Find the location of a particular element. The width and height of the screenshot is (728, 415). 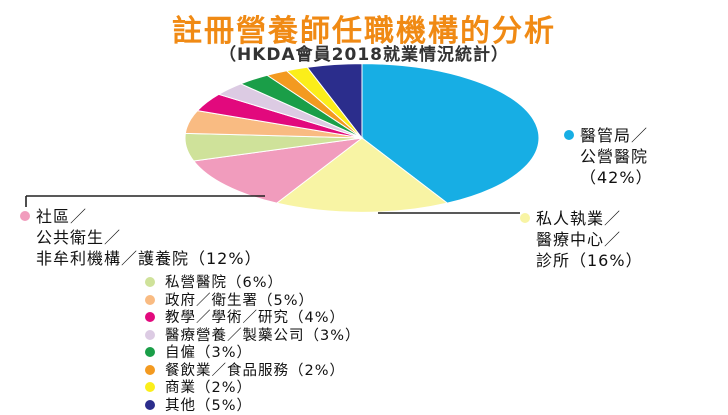

callout-hospital-line2: 公營醫院 is located at coordinates (608, 156).